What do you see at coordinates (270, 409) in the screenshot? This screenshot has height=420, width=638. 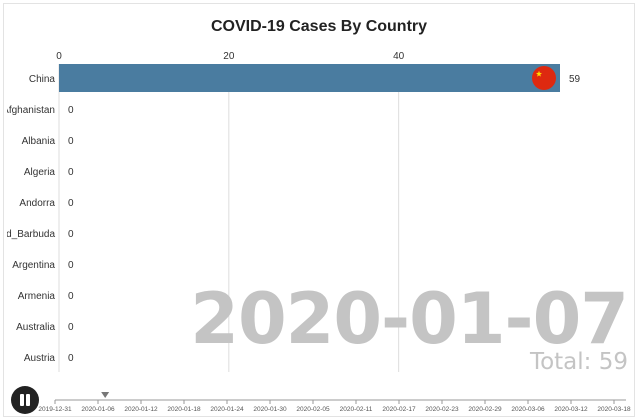 I see `timeline-label: 2020-01-30` at bounding box center [270, 409].